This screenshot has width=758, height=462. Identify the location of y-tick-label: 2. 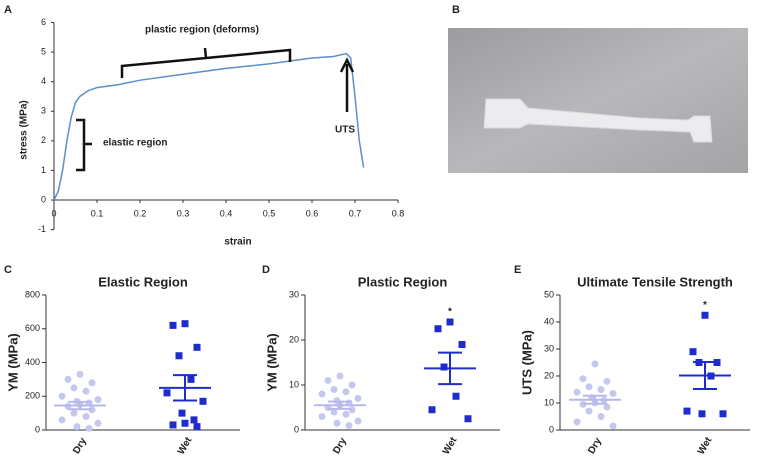
(43, 140).